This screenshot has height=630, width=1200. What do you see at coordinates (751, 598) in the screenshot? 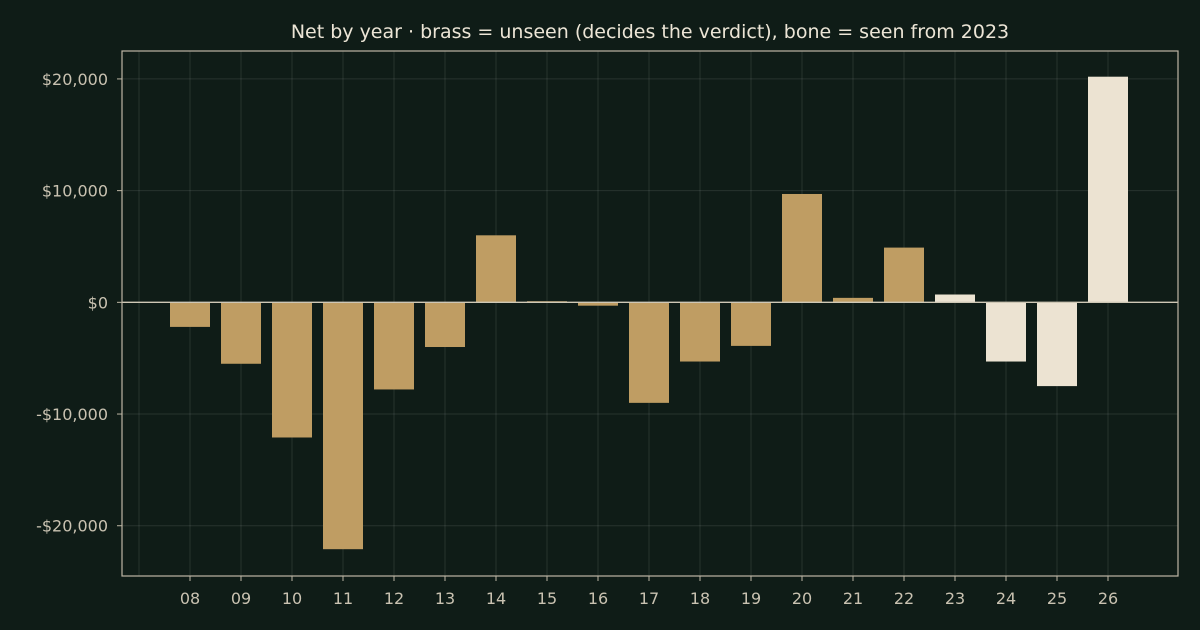
I see `x-tick-label: 19` at bounding box center [751, 598].